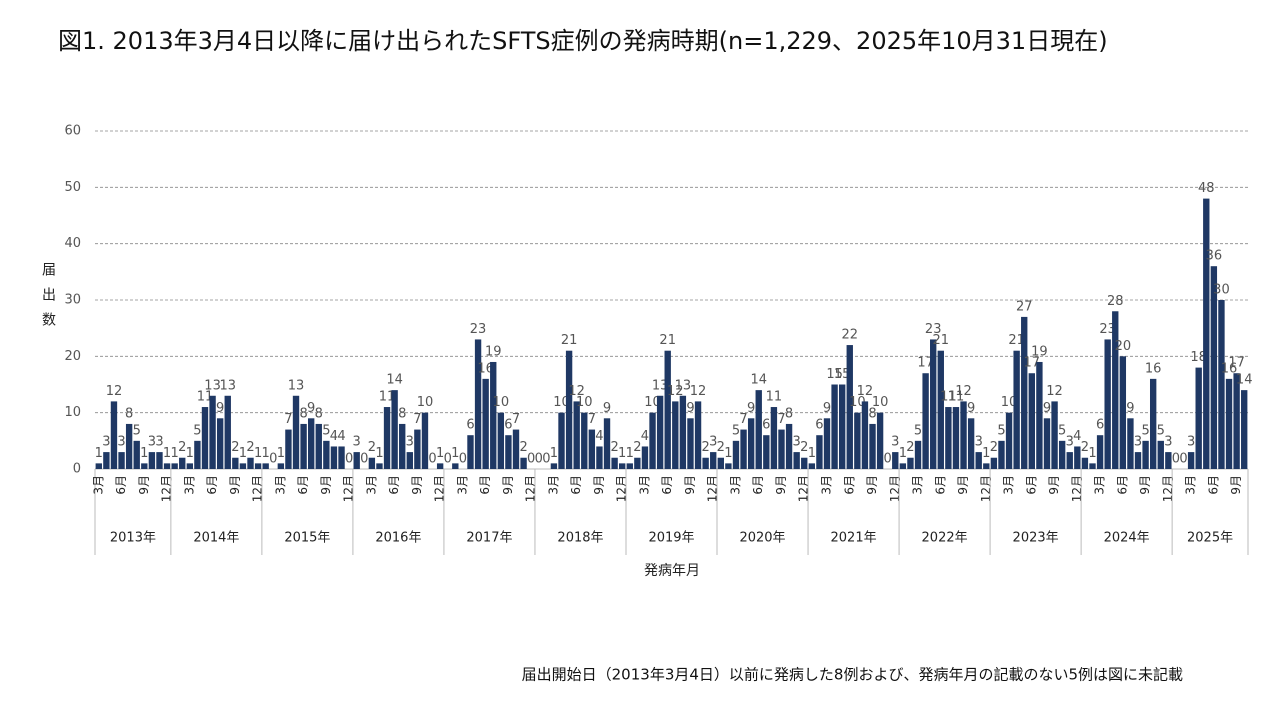 This screenshot has width=1280, height=720. What do you see at coordinates (478, 329) in the screenshot?
I see `data-label: 23` at bounding box center [478, 329].